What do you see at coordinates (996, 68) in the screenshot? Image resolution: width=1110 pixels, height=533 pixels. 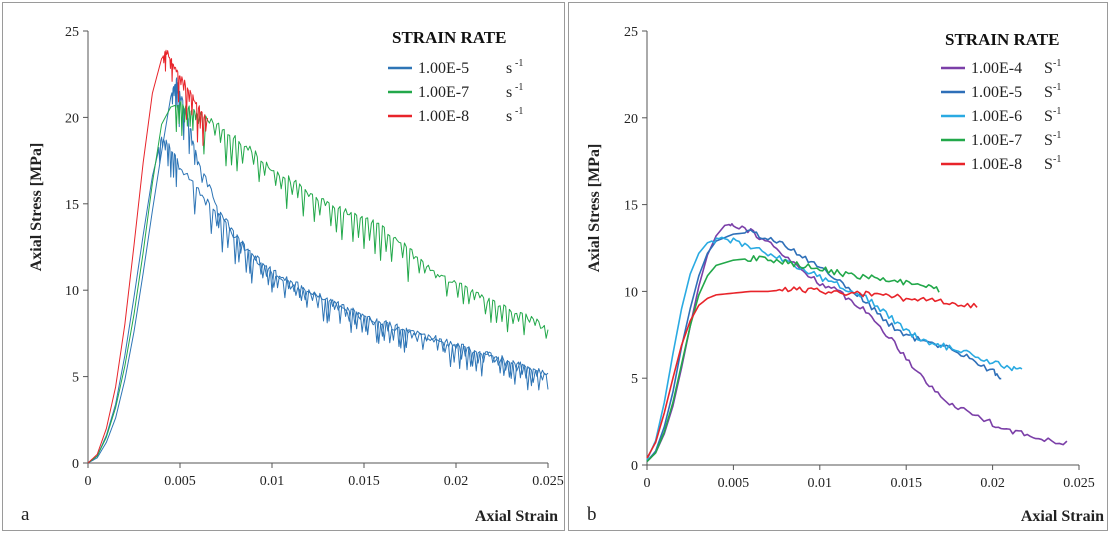 I see `legend-label: 1.00E-4` at bounding box center [996, 68].